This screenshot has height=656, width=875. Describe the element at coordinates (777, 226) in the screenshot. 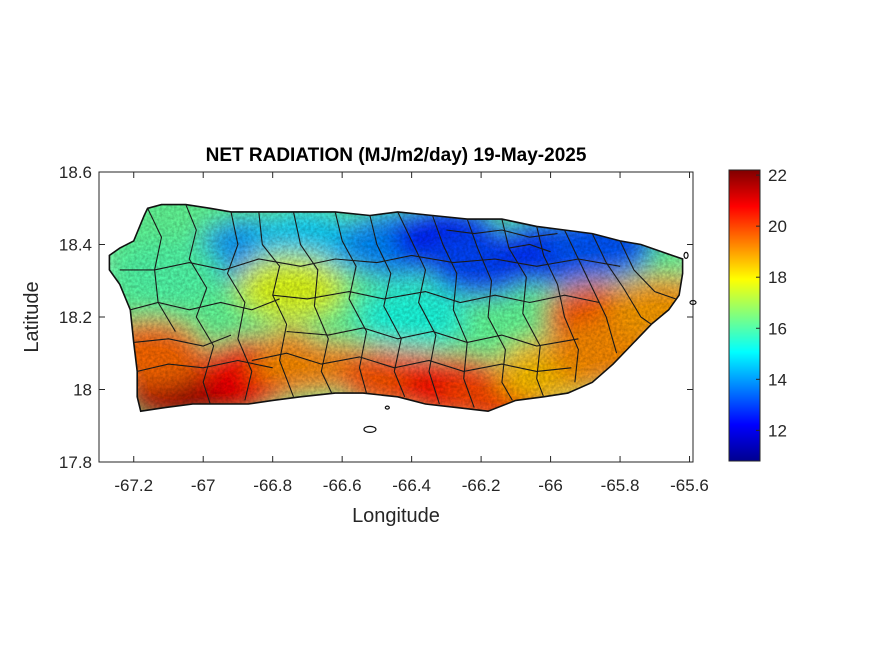

I see `colorbar-tick-label: 20` at that location.